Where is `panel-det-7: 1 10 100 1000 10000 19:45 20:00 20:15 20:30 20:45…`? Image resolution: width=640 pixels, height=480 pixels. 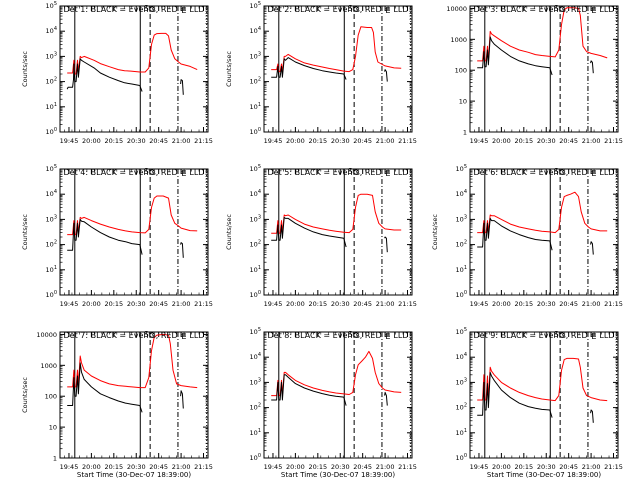 panel-det-7: 1 10 100 1000 10000 19:45 20:00 20:15 20:30 20:45… is located at coordinates (117, 404).